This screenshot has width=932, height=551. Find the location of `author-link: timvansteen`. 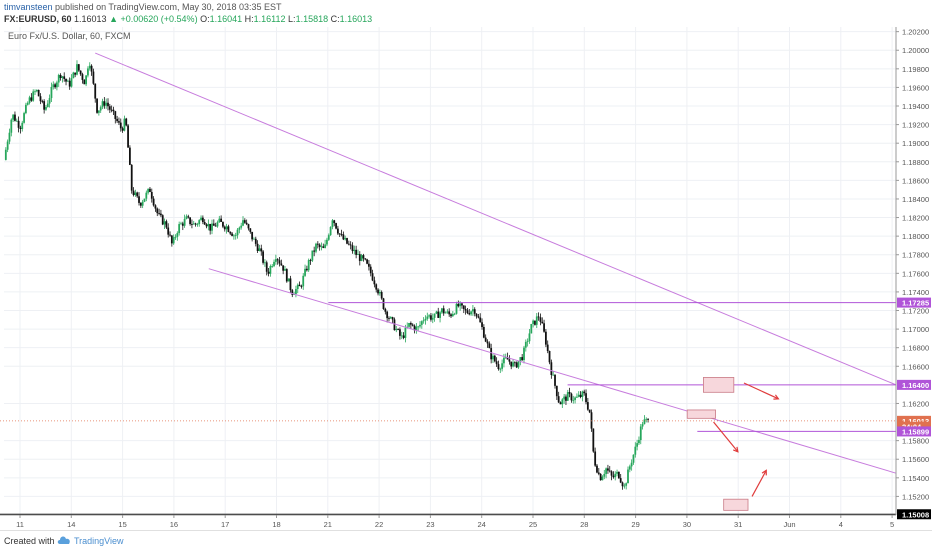

author-link: timvansteen is located at coordinates (28, 7).